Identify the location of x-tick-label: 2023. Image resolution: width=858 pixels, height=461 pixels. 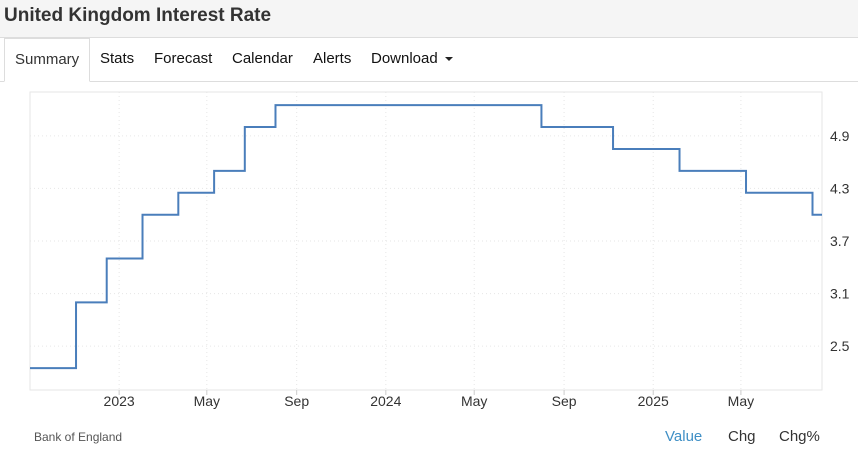
(119, 401).